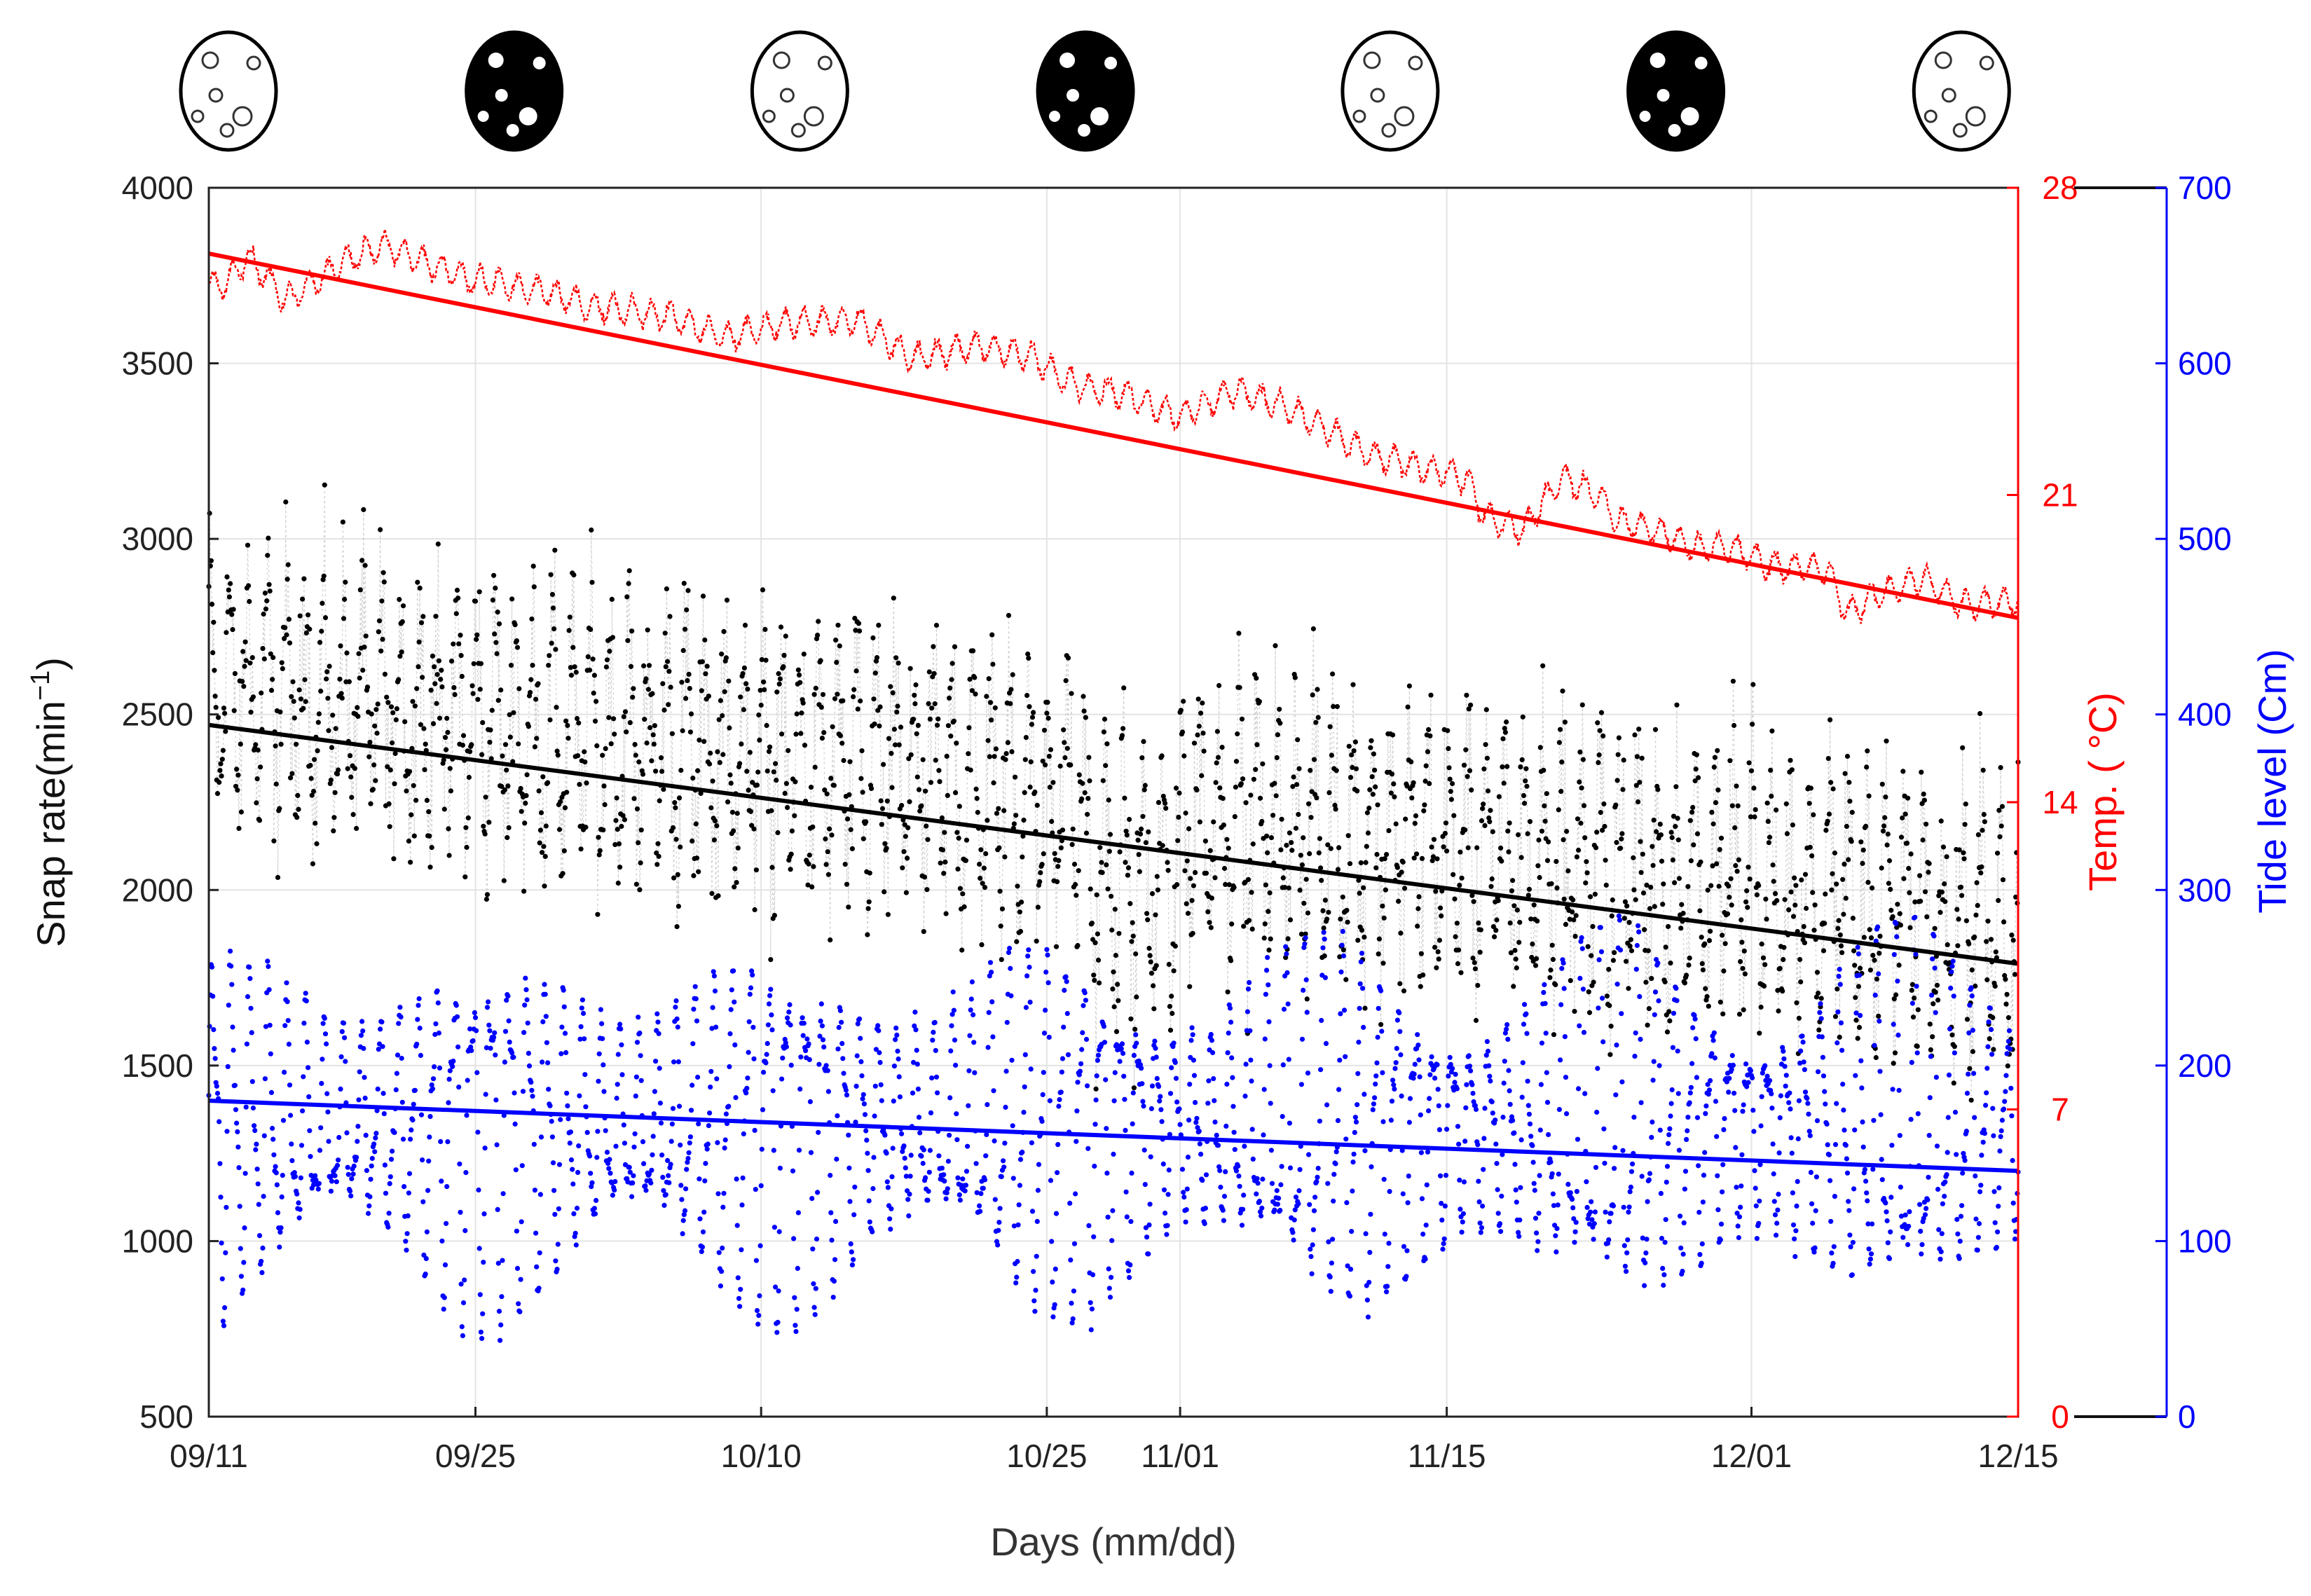 The height and width of the screenshot is (1596, 2311). I want to click on moon-crater, so click(1948, 95).